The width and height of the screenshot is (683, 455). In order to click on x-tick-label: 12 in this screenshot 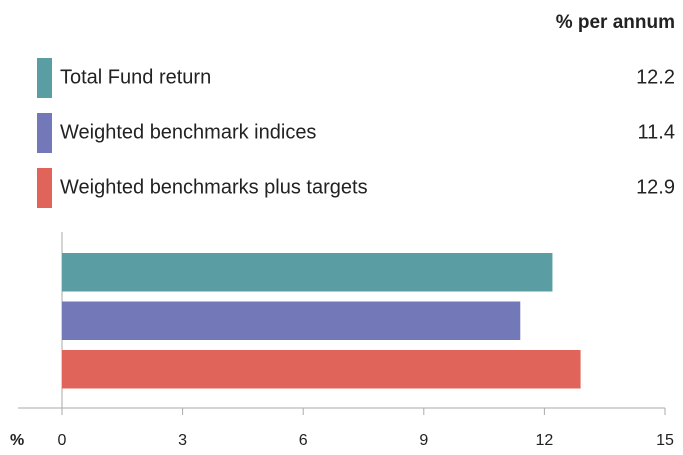, I will do `click(545, 440)`.